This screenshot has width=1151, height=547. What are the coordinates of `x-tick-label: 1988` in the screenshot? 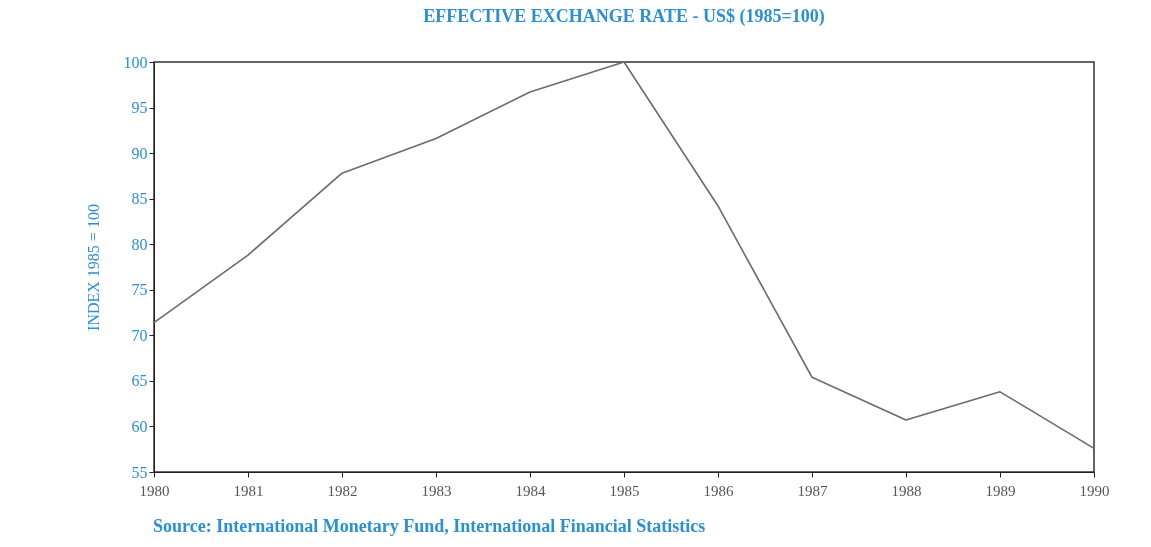 It's located at (906, 490).